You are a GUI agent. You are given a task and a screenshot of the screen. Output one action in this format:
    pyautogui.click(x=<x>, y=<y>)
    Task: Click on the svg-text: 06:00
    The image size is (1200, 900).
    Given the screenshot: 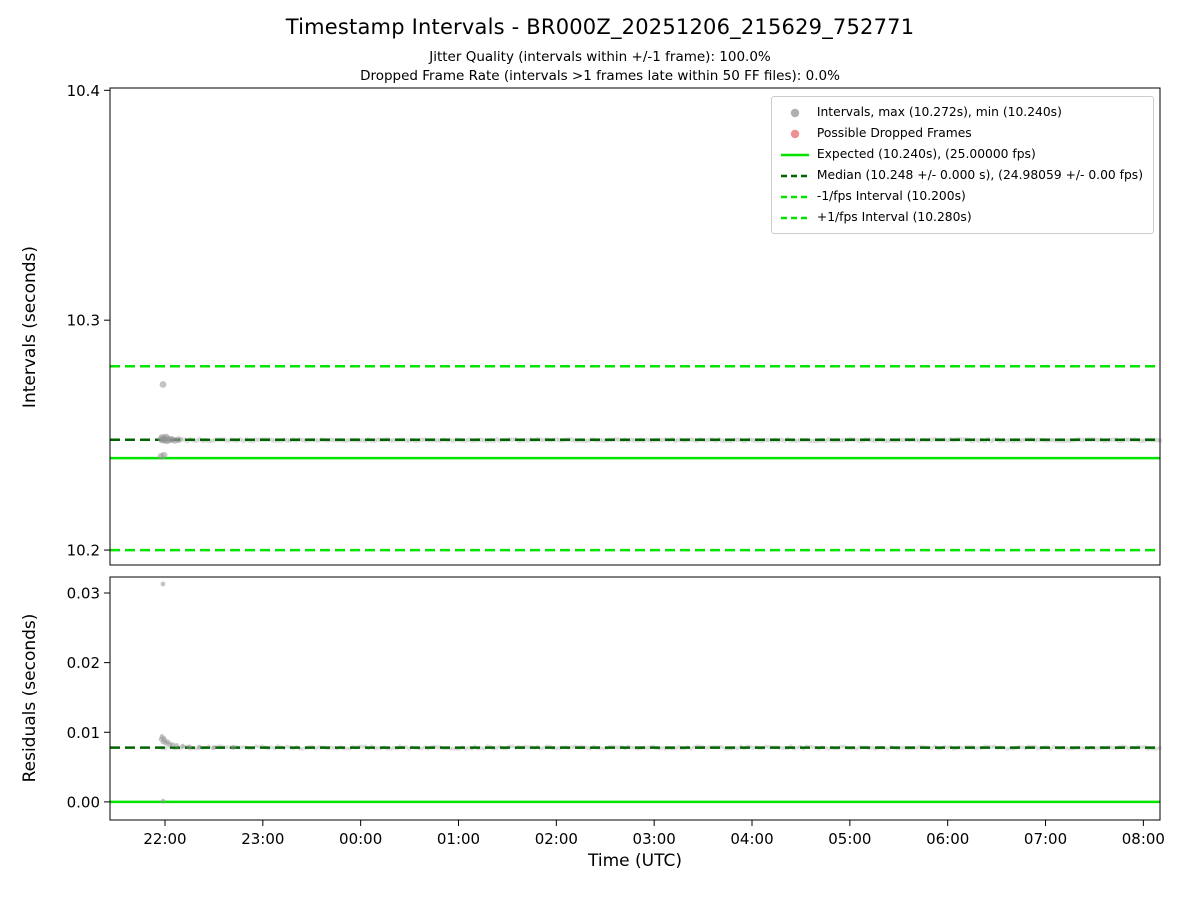 What is the action you would take?
    pyautogui.click(x=947, y=839)
    